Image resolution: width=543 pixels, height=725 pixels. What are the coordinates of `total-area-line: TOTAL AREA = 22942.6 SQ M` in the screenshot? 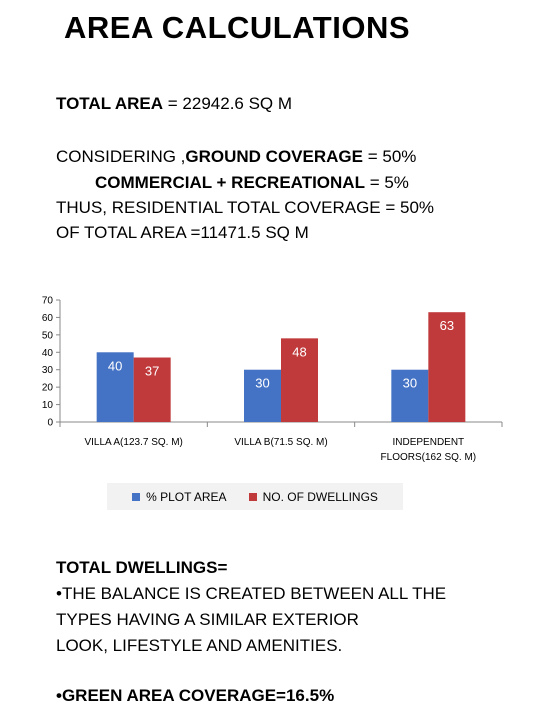 It's located at (174, 104).